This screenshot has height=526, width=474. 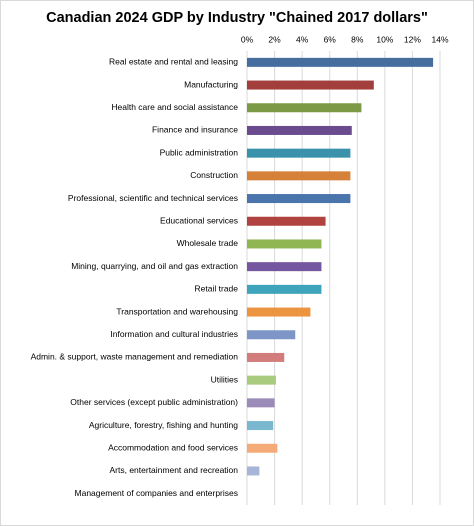 What do you see at coordinates (274, 39) in the screenshot?
I see `x-tick-label: 2%` at bounding box center [274, 39].